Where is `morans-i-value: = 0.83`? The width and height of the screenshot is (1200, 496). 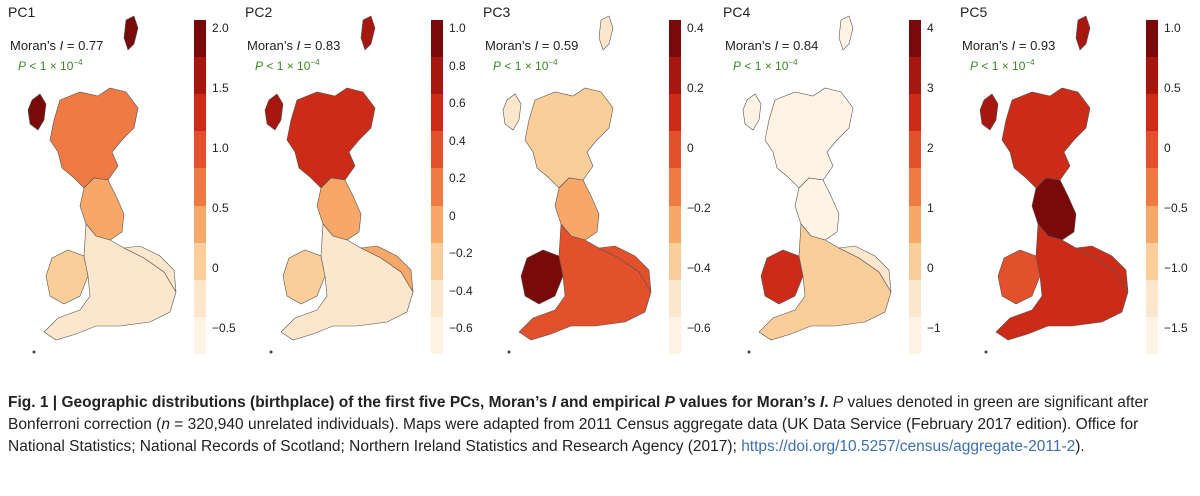
morans-i-value: = 0.83 is located at coordinates (320, 45).